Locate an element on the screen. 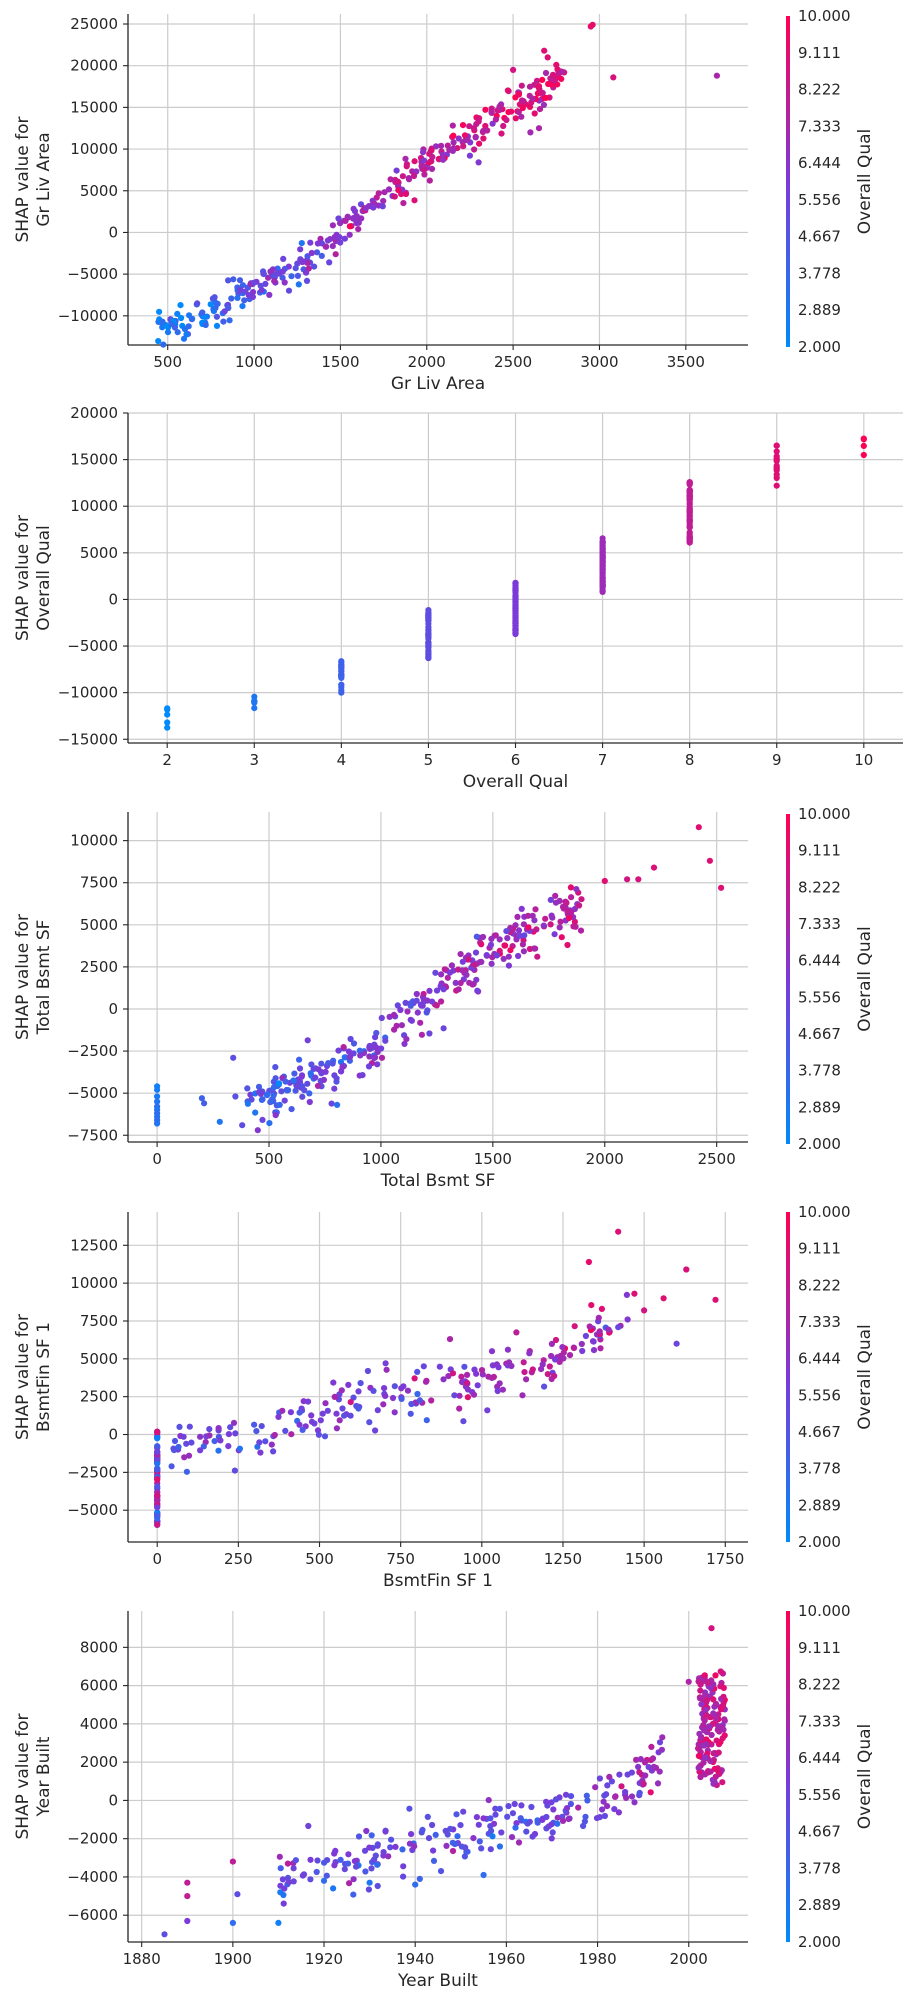  colorbar-tick-label: 5.556 is located at coordinates (819, 997).